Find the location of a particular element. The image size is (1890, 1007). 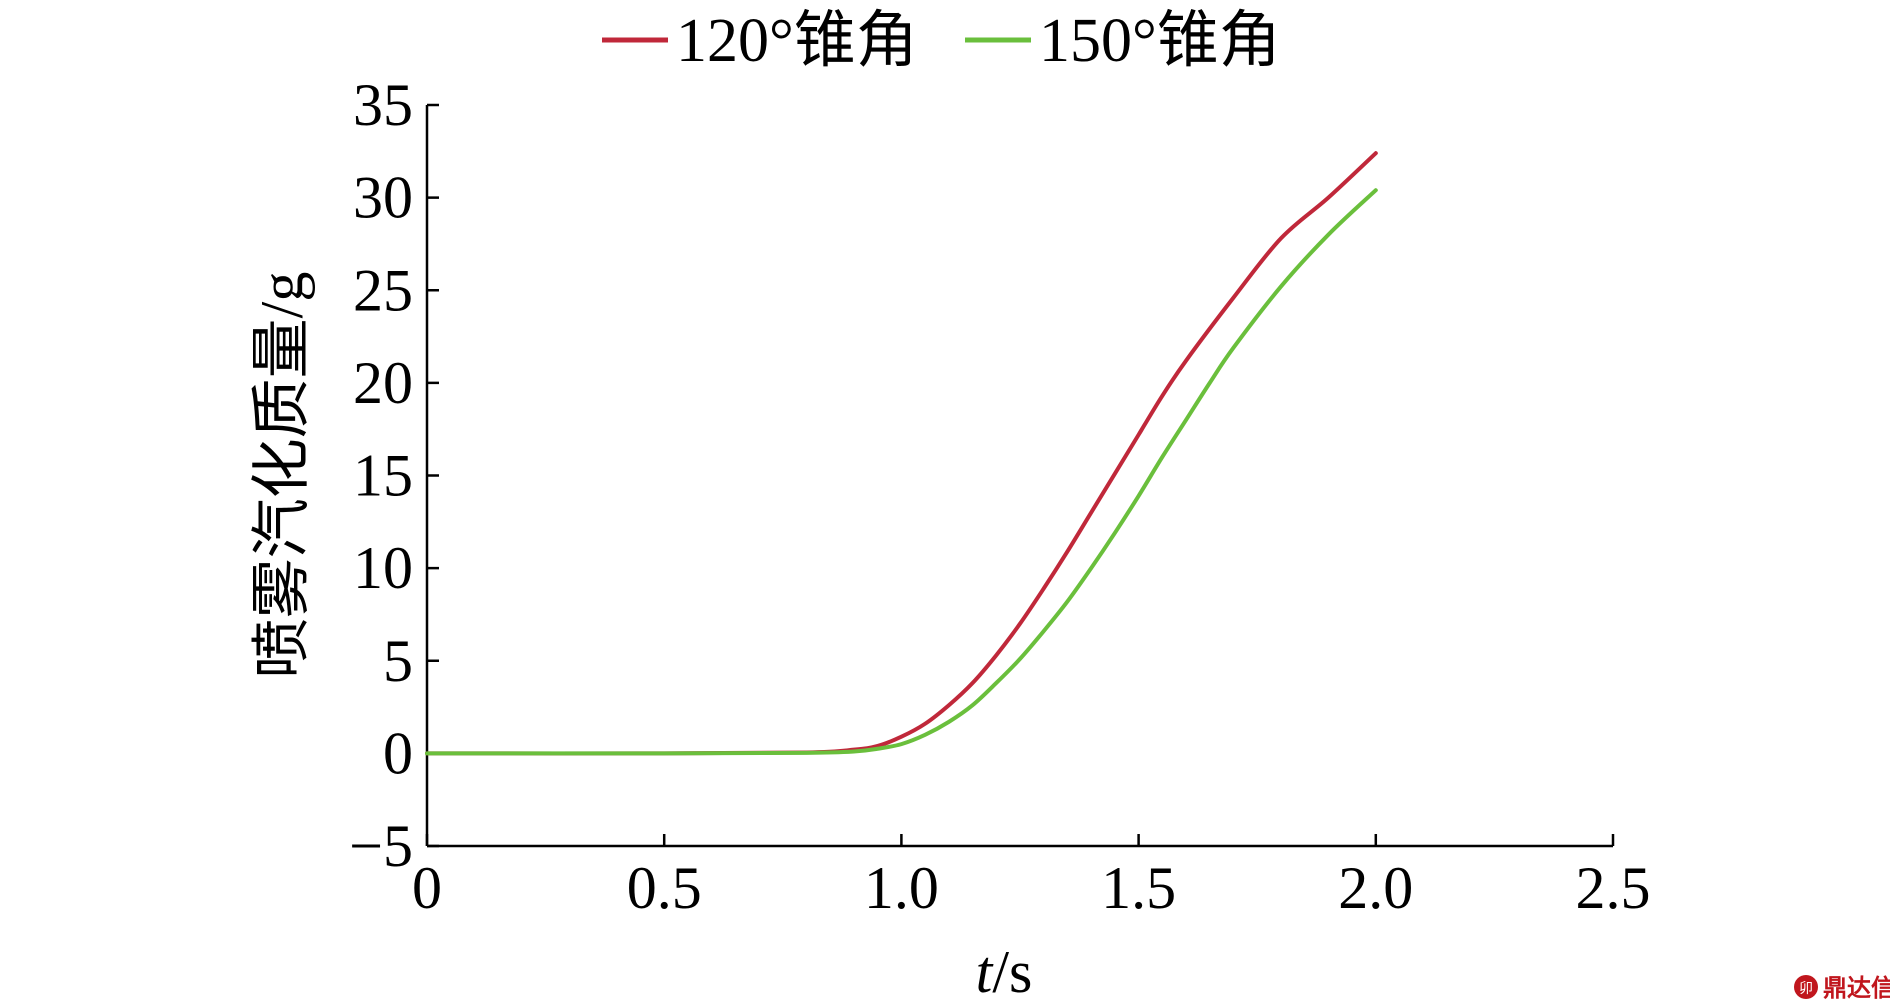

x-tick-label: 0.5 is located at coordinates (664, 888).